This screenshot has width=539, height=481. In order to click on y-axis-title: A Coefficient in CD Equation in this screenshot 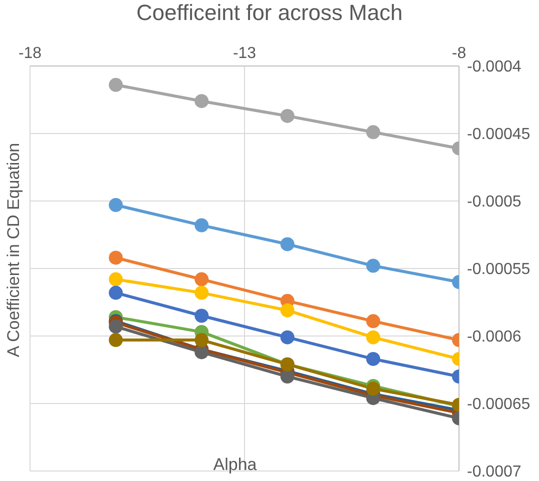, I will do `click(14, 250)`.